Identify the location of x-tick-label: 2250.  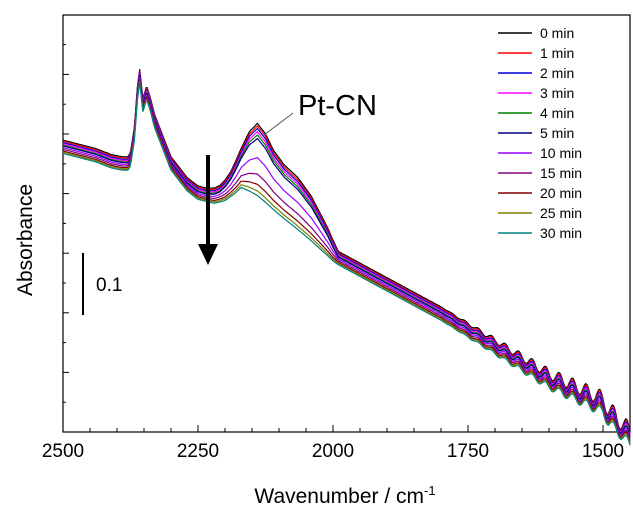
(198, 451).